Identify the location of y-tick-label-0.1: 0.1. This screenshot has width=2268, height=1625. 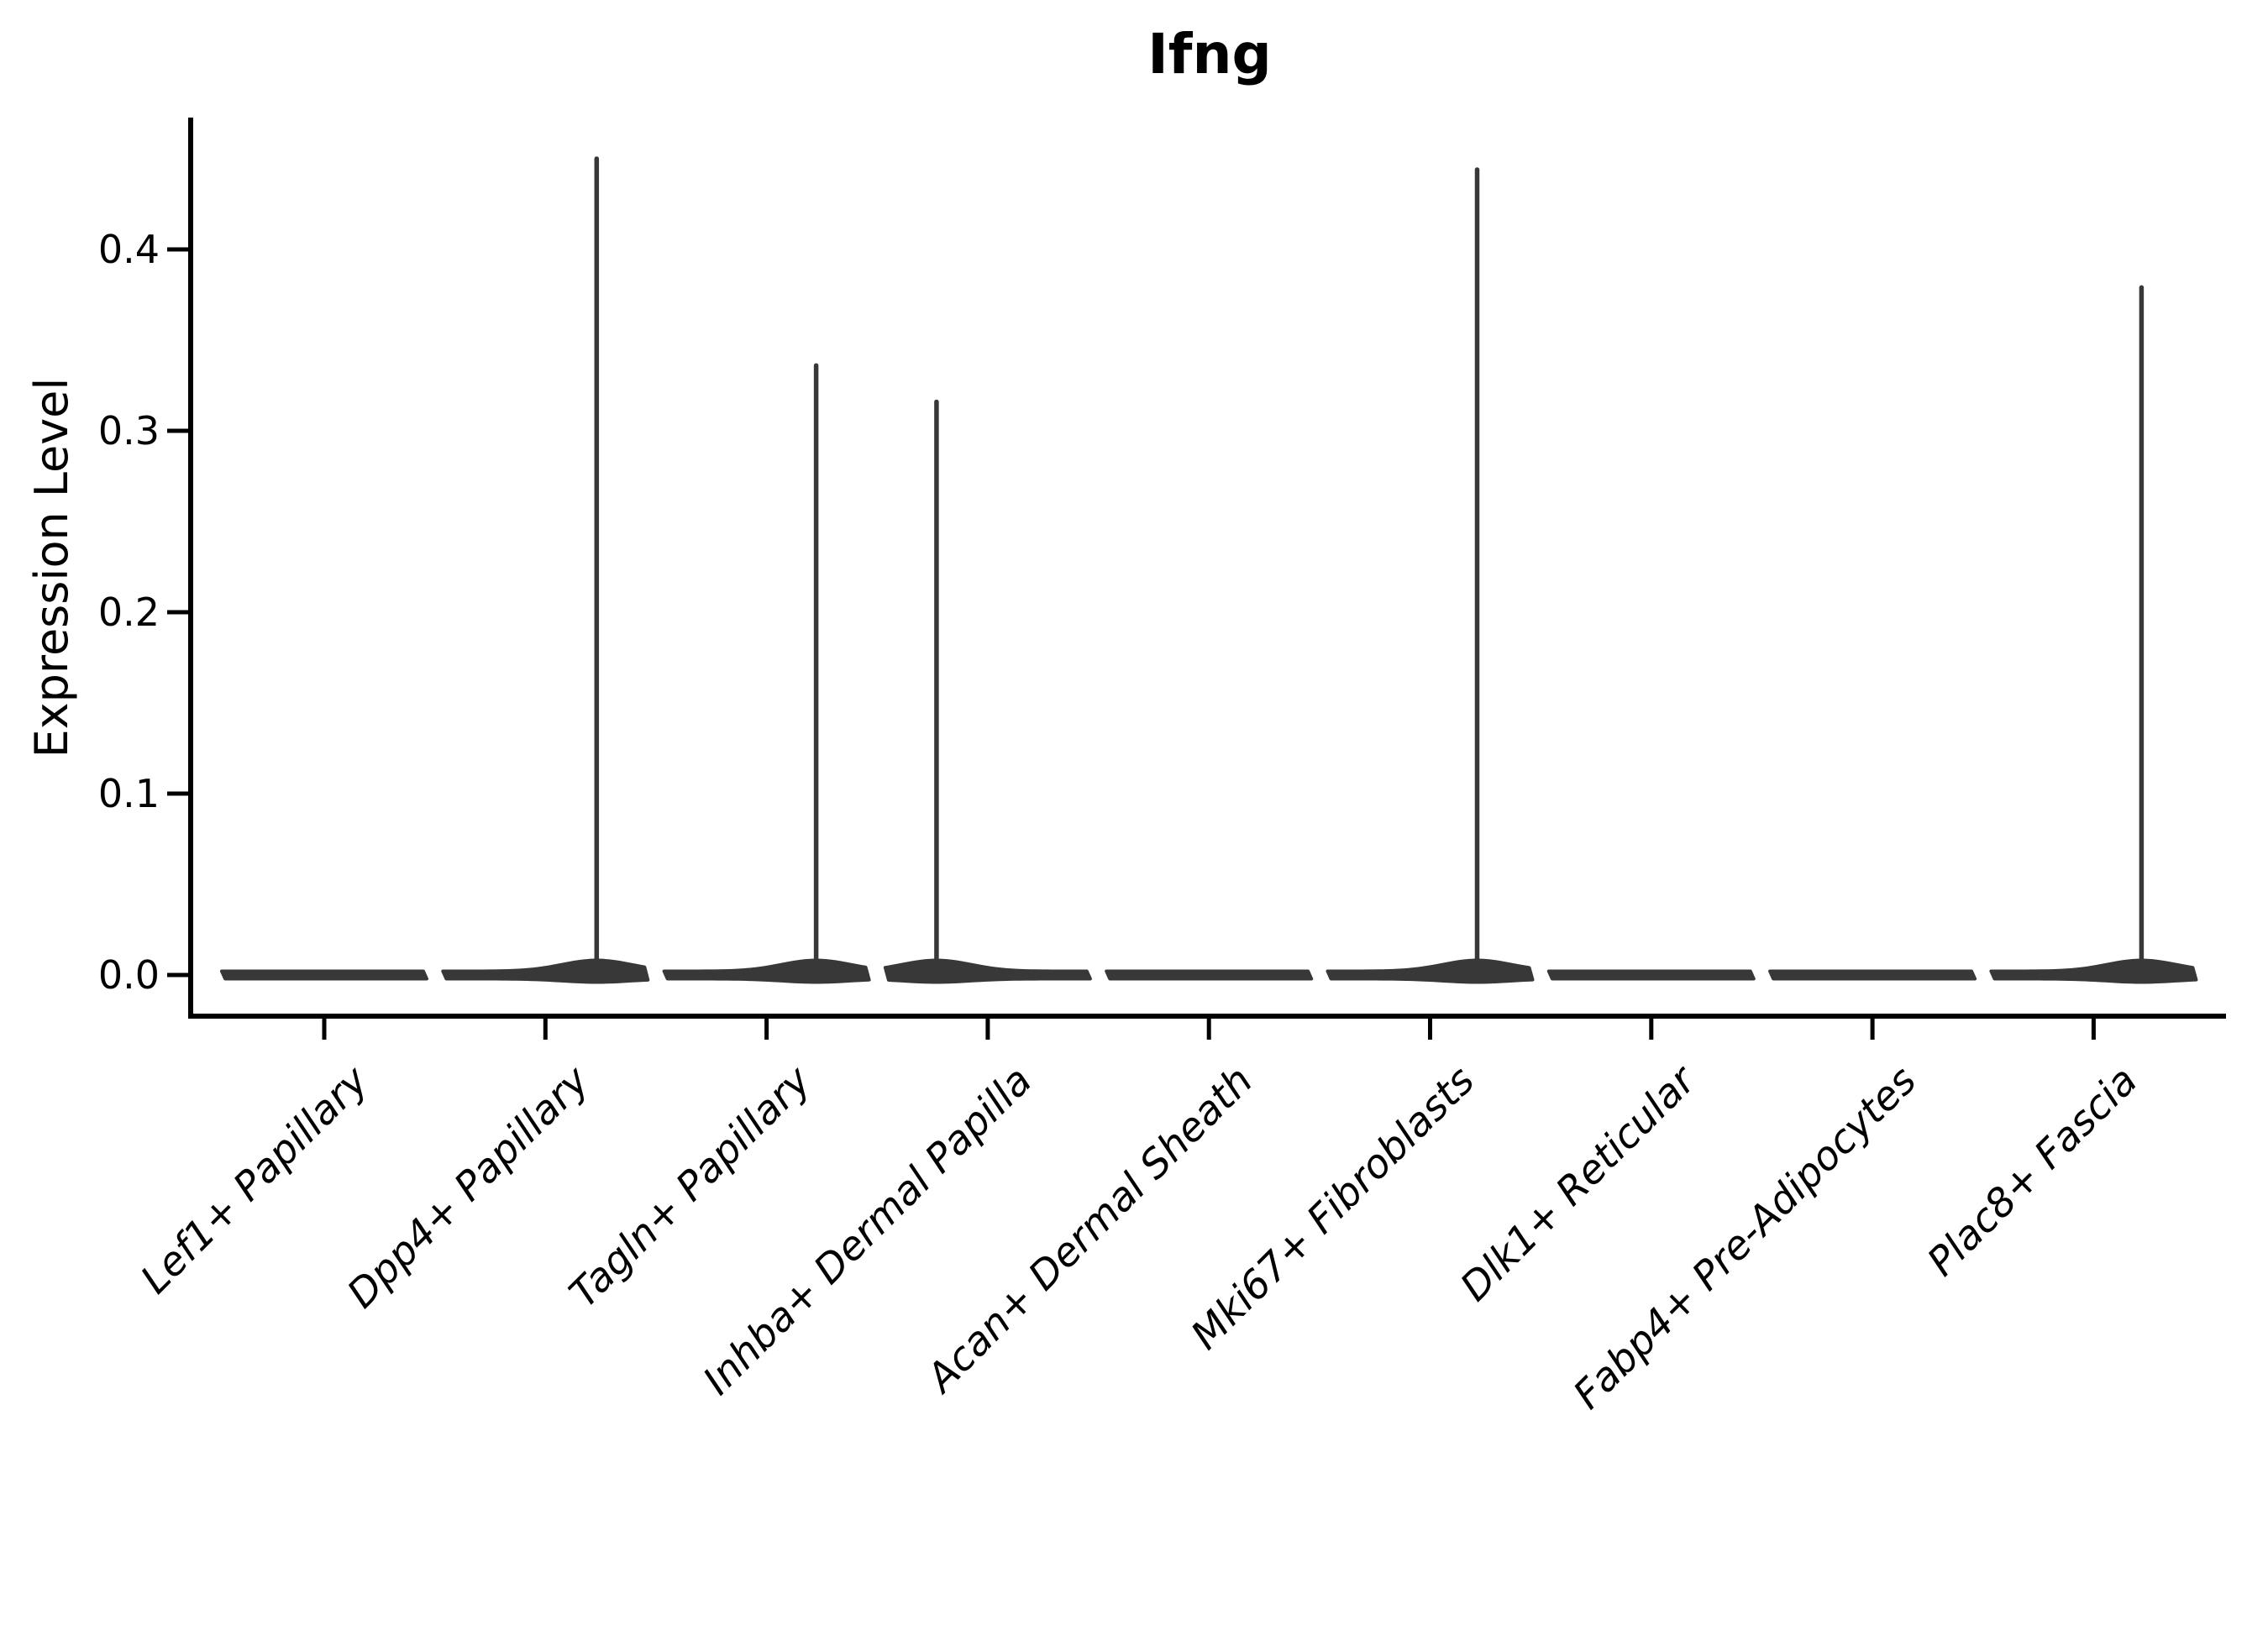
(128, 793).